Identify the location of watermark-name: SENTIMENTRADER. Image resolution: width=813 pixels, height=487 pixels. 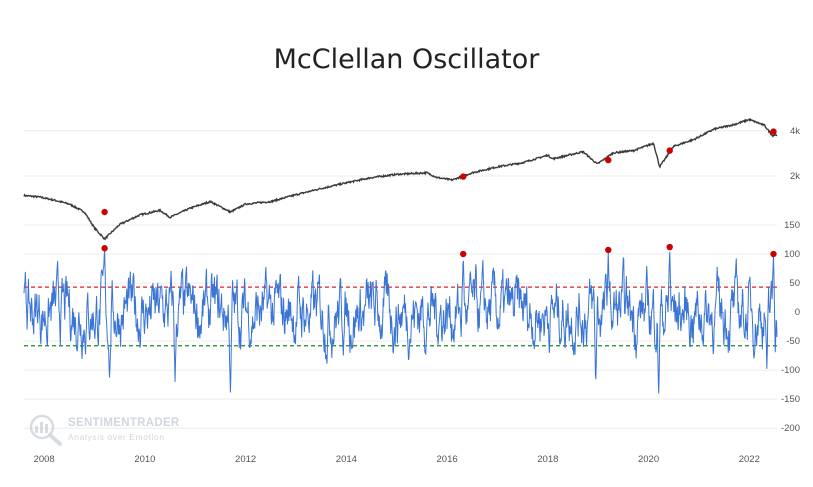
(124, 423).